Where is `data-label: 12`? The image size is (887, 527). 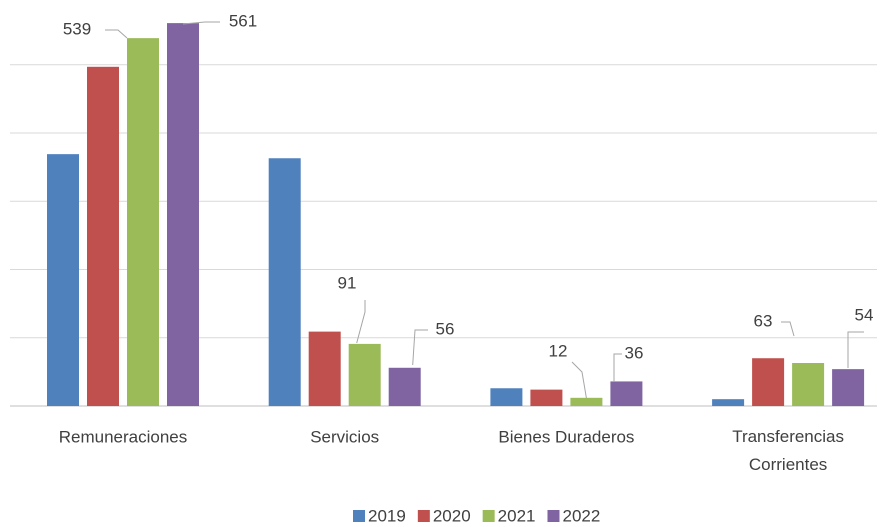
data-label: 12 is located at coordinates (558, 350).